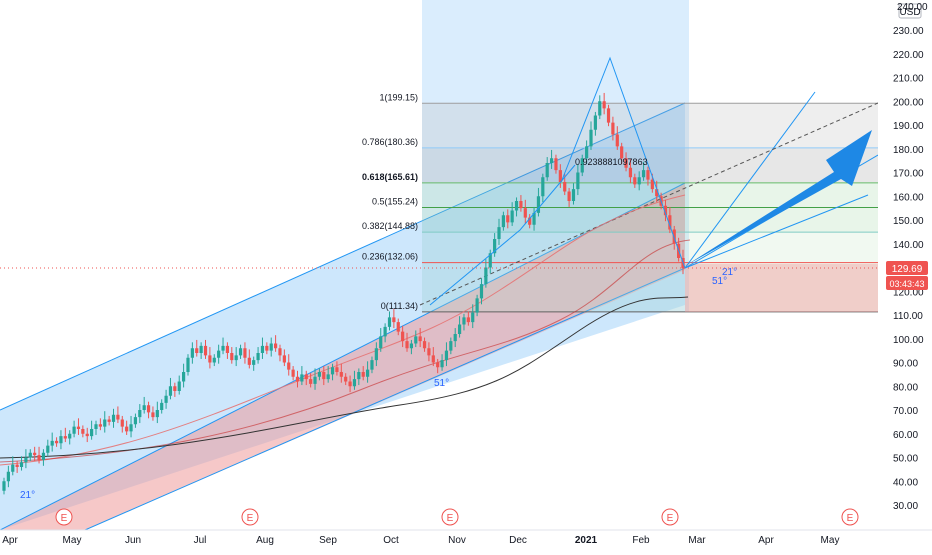  What do you see at coordinates (650, 165) in the screenshot?
I see `fib-zone` at bounding box center [650, 165].